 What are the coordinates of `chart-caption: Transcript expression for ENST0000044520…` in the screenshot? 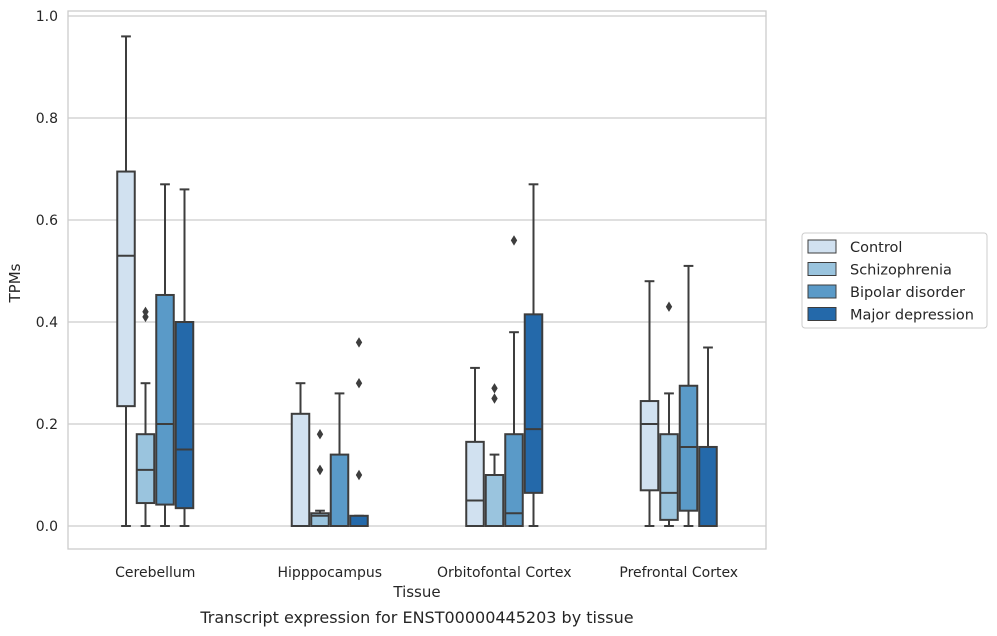 It's located at (416, 617).